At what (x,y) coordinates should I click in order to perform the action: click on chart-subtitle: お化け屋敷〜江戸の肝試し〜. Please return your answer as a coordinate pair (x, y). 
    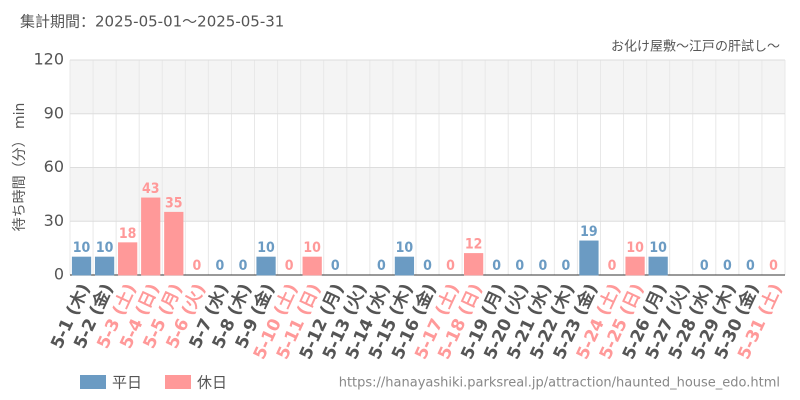
    Looking at the image, I should click on (695, 47).